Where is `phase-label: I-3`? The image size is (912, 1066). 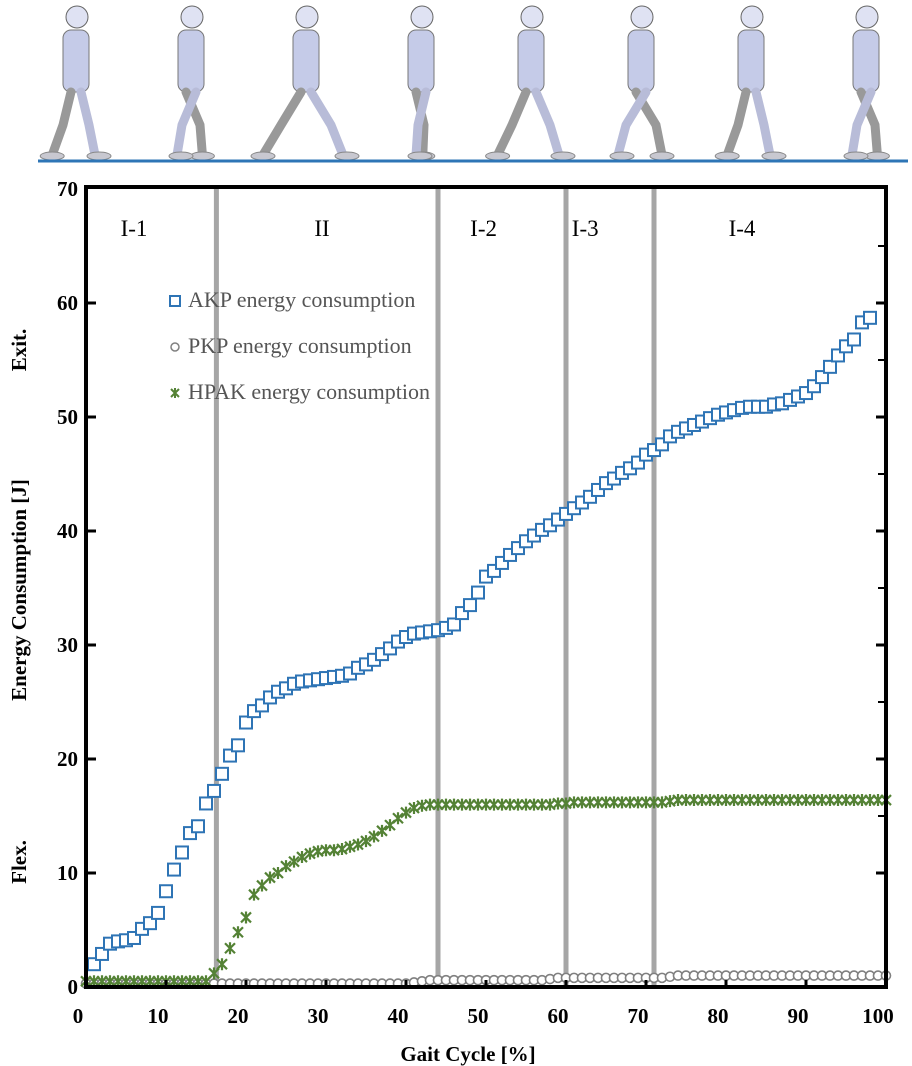 phase-label: I-3 is located at coordinates (585, 228).